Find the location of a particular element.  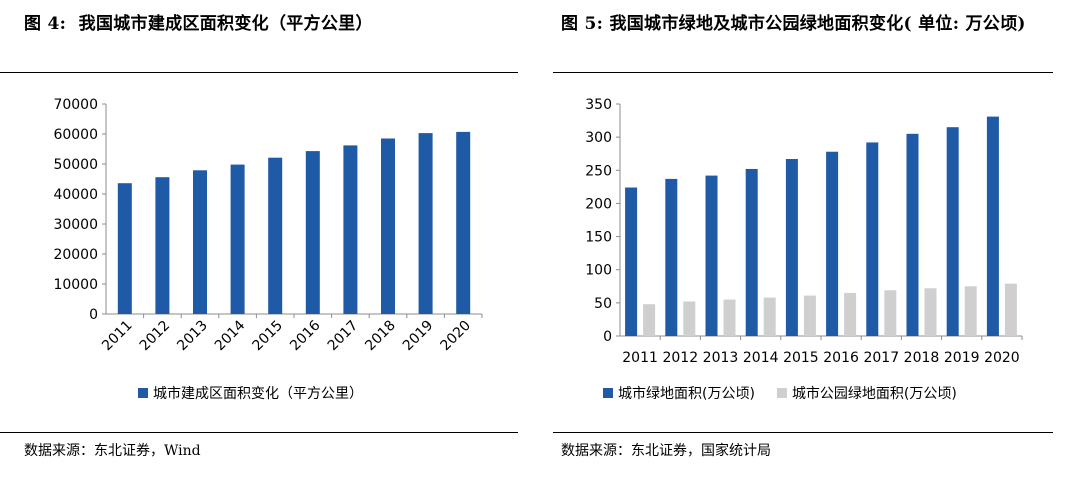

y-tick-label: 100 is located at coordinates (598, 271).